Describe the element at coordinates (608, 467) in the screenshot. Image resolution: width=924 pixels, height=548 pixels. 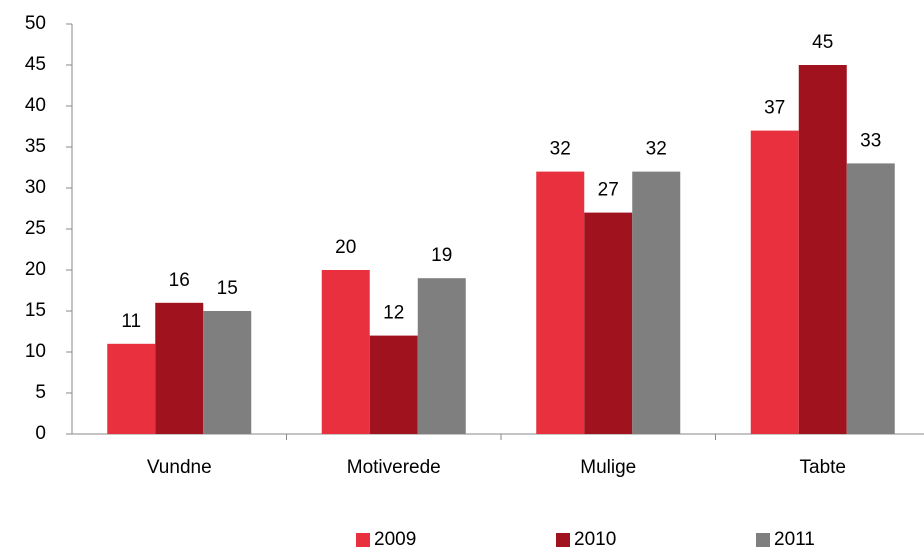
I see `x-tick-label: Mulige` at that location.